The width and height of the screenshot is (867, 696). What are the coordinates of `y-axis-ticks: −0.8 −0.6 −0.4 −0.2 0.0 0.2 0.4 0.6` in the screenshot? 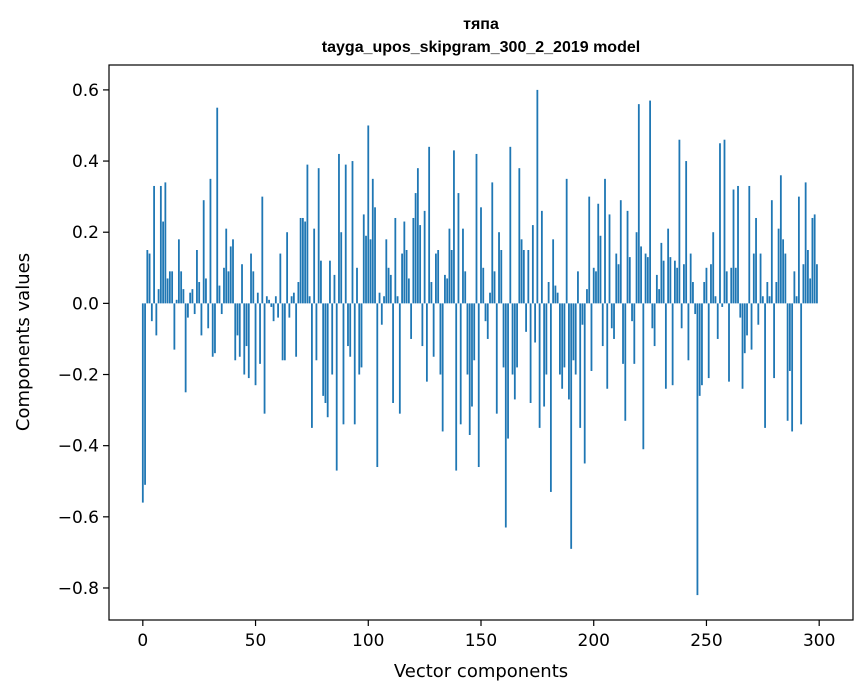 It's located at (83, 340).